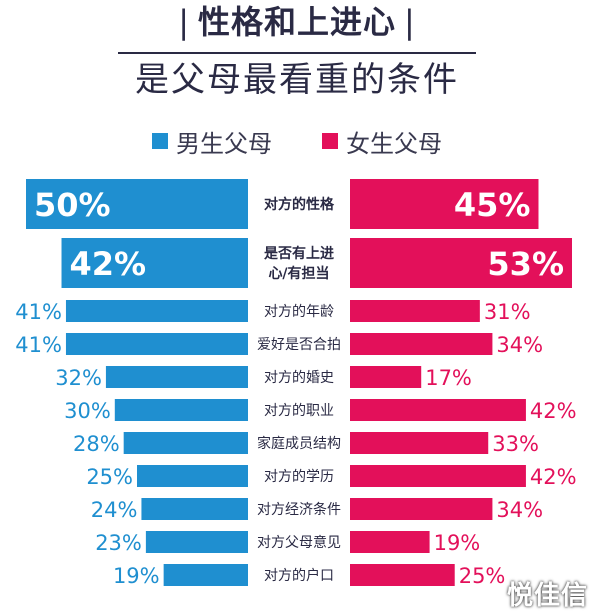 Image resolution: width=594 pixels, height=614 pixels. Describe the element at coordinates (114, 510) in the screenshot. I see `male-value-label: 24%` at that location.